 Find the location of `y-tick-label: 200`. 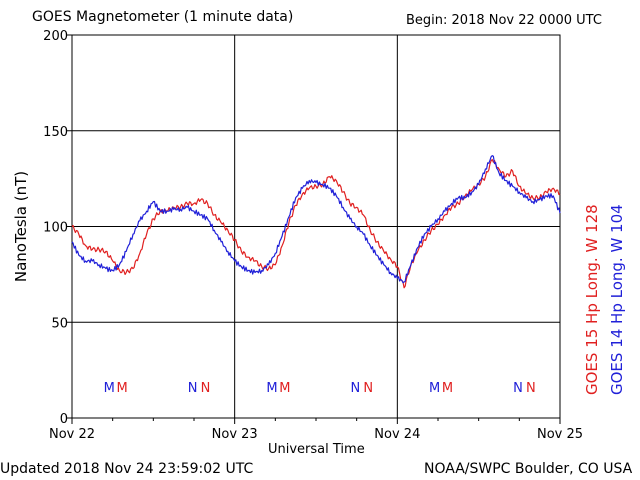

y-tick-label: 200 is located at coordinates (55, 36).